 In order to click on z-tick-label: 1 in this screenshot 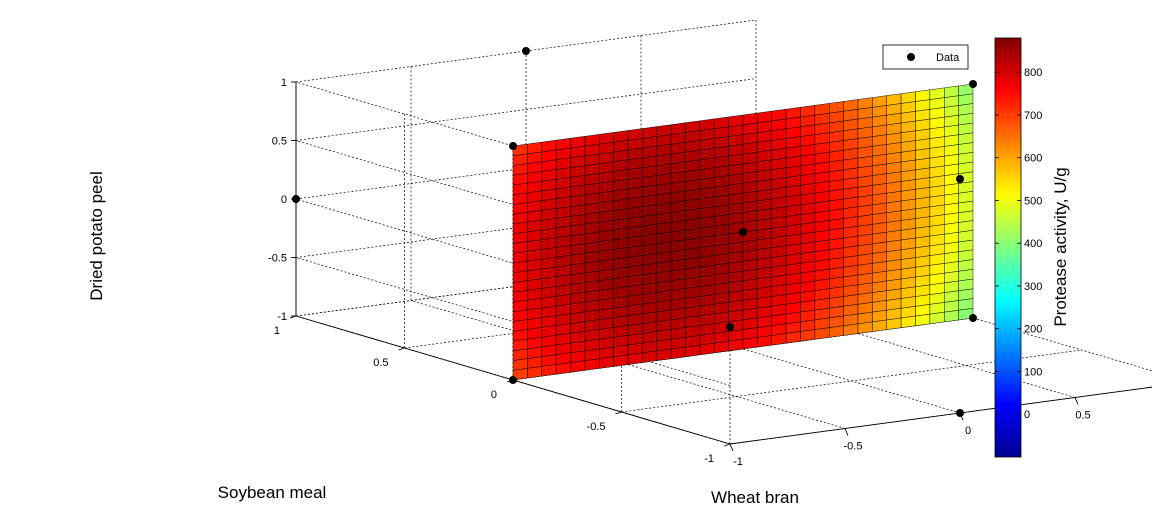, I will do `click(284, 83)`.